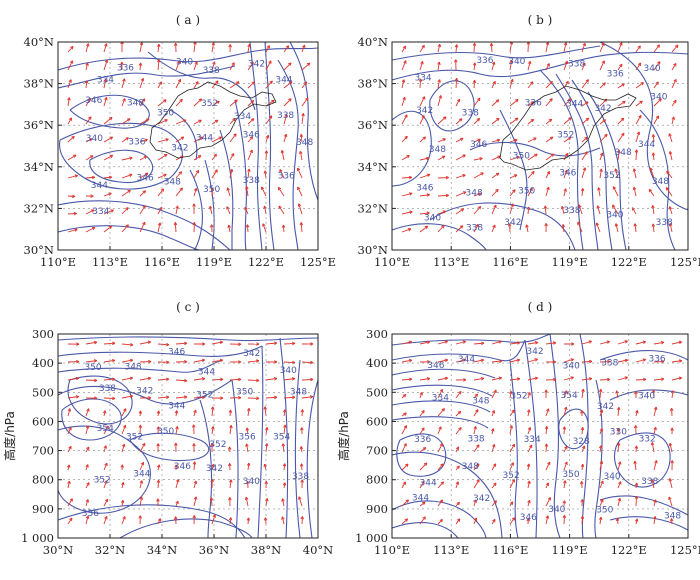 This screenshot has width=700, height=580. What do you see at coordinates (510, 550) in the screenshot?
I see `x-tick-label: 116°E` at bounding box center [510, 550].